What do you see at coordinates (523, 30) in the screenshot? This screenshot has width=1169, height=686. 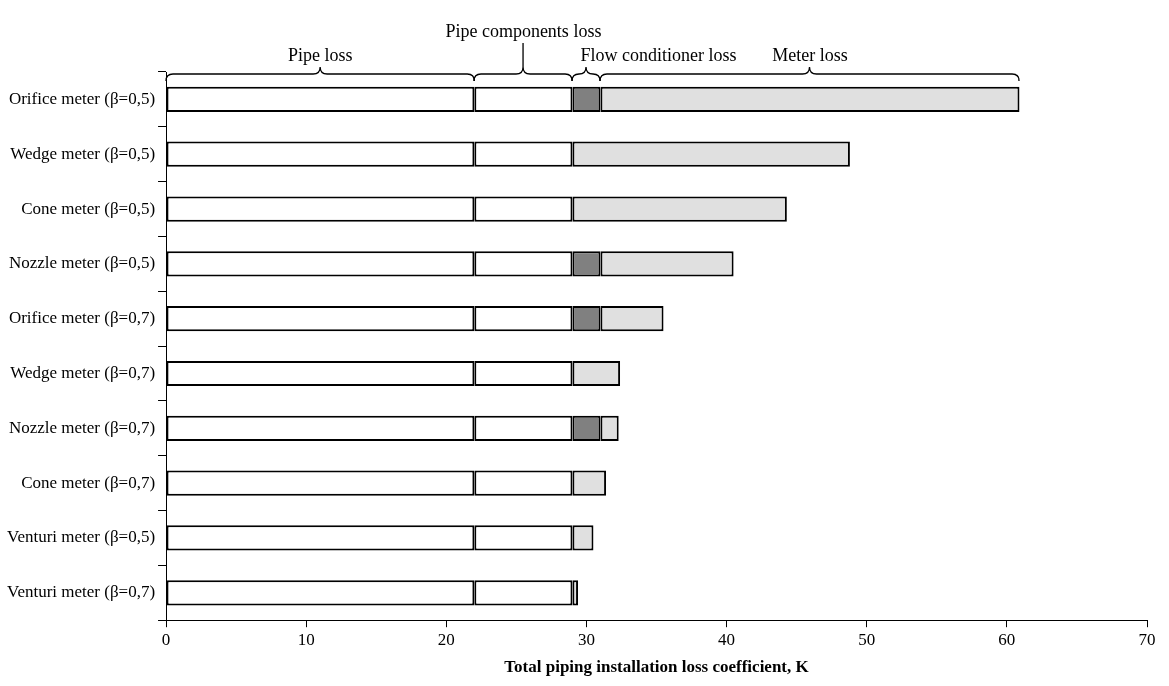 I see `text: Pipe components loss` at bounding box center [523, 30].